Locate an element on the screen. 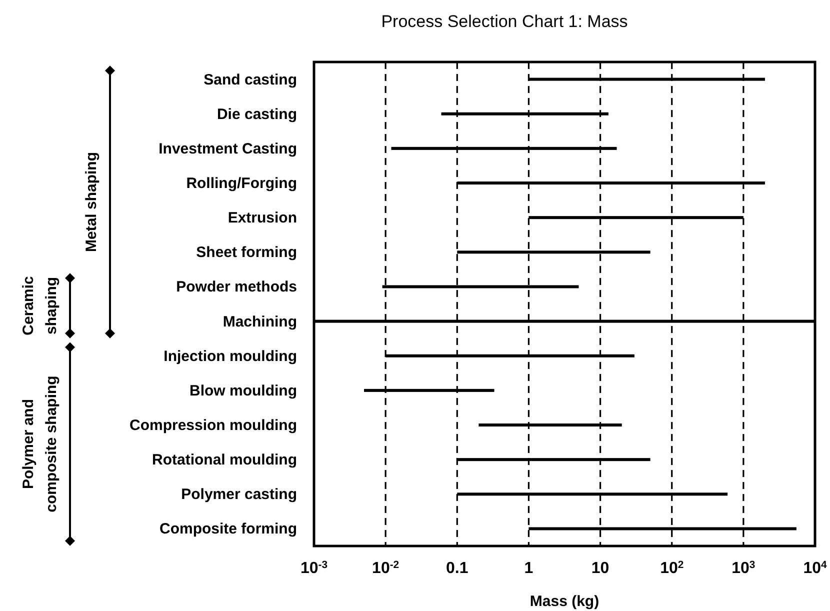 The width and height of the screenshot is (830, 611). text: Polymer and composite shaping is located at coordinates (40, 444).